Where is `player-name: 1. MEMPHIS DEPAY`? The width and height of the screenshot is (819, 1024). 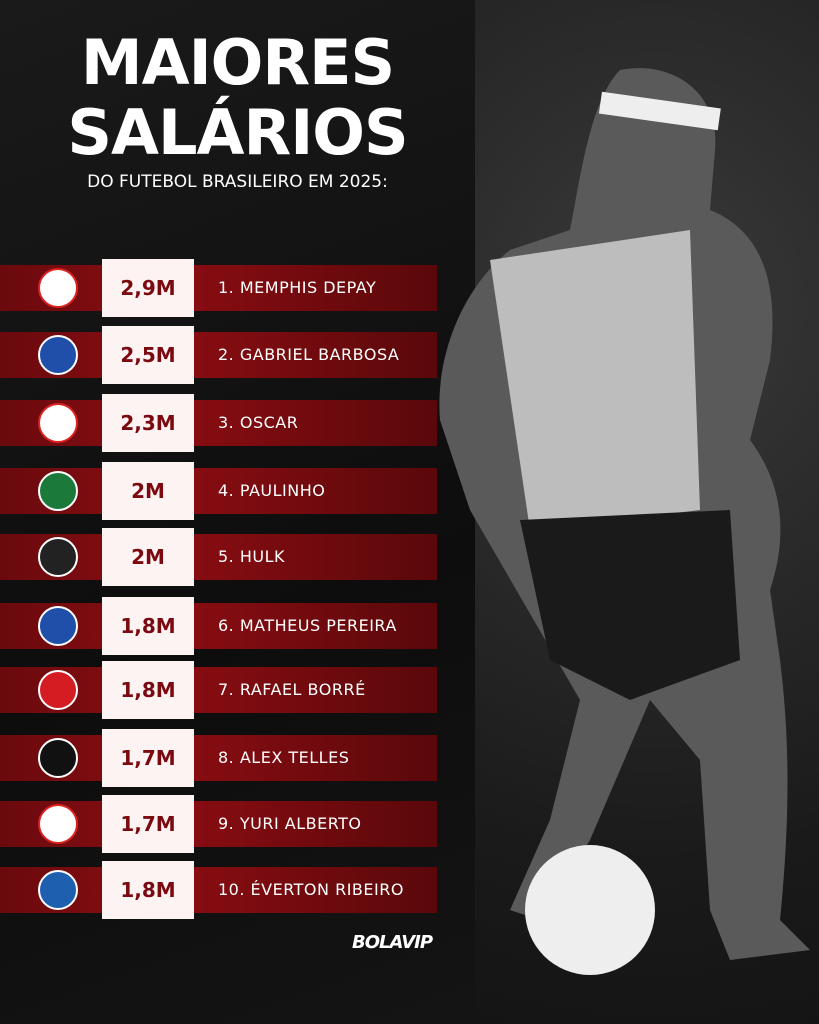
player-name: 1. MEMPHIS DEPAY is located at coordinates (297, 287).